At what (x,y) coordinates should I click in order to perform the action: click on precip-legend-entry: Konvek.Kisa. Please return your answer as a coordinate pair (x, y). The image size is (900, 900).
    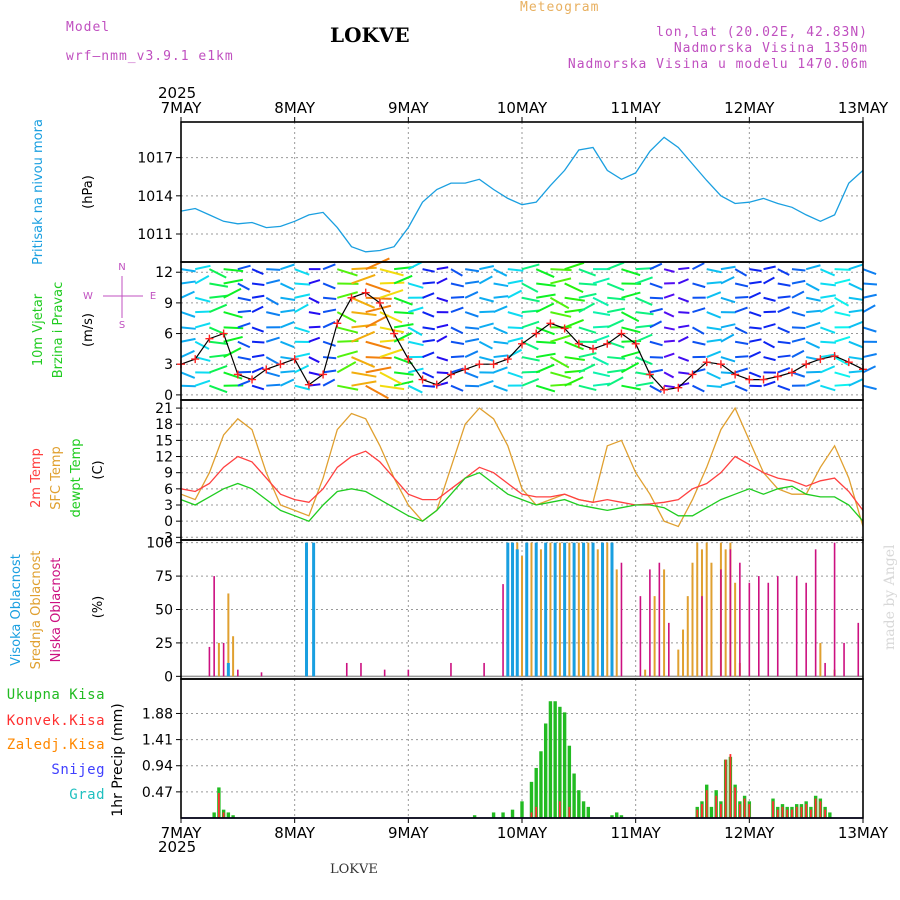
    Looking at the image, I should click on (56, 721).